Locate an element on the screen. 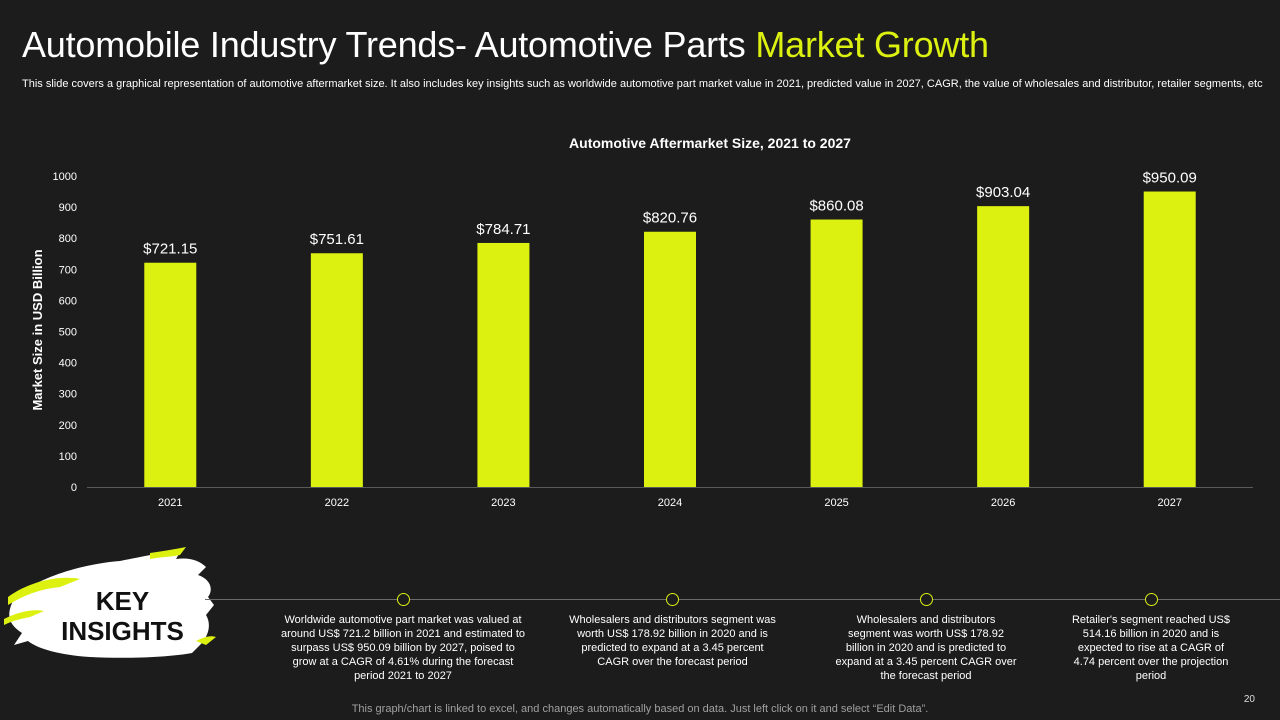 The width and height of the screenshot is (1280, 720). bar-2021 is located at coordinates (170, 374).